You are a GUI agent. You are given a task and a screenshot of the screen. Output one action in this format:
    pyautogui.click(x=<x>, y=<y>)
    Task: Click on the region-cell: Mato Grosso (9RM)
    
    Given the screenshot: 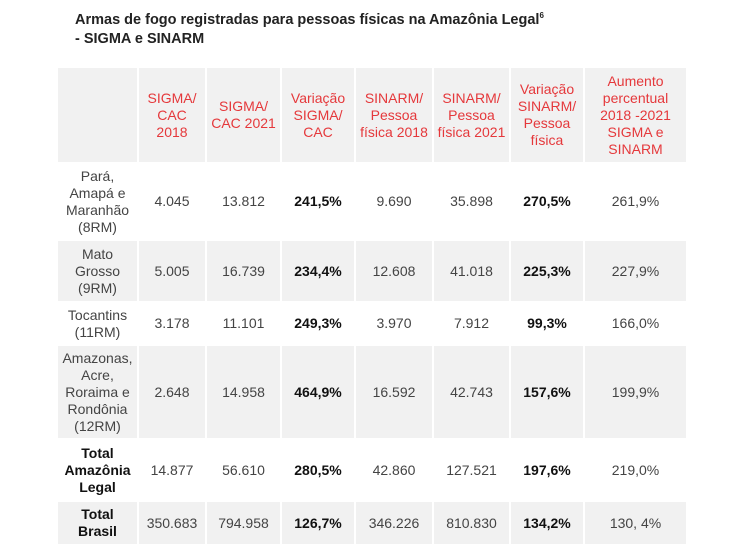 What is the action you would take?
    pyautogui.click(x=97, y=271)
    